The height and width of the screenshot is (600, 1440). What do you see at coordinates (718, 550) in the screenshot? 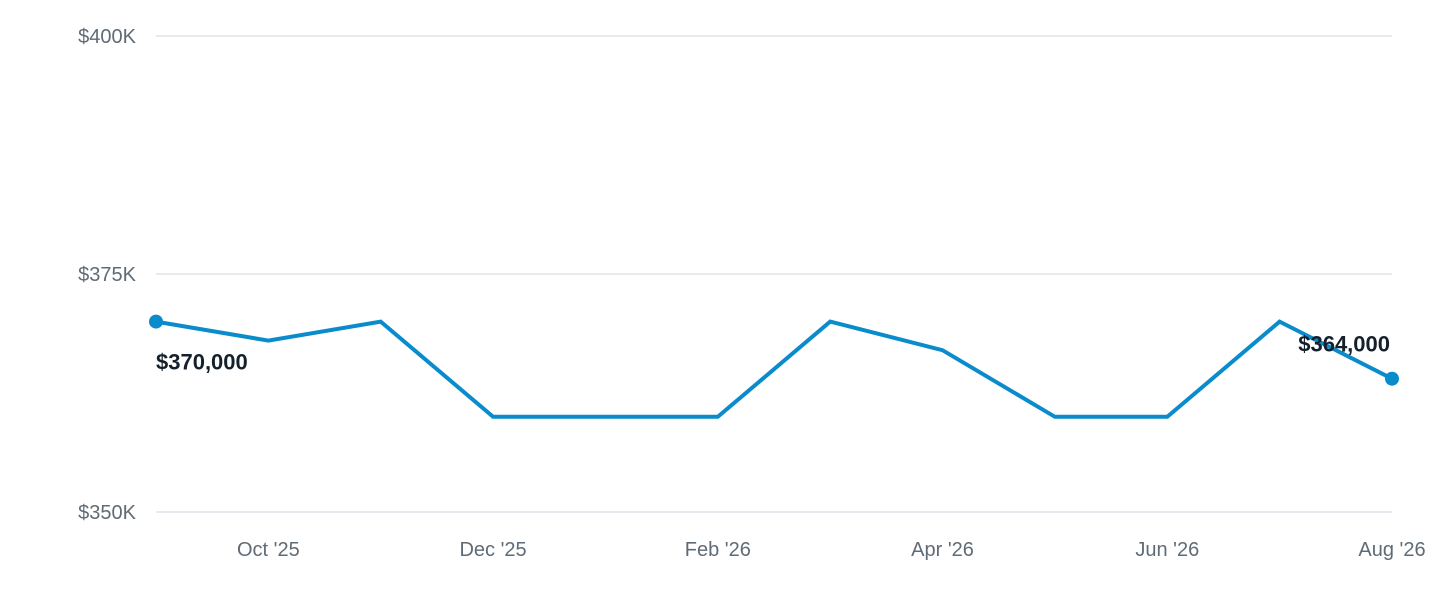
I see `x-tick-label: Feb '26` at bounding box center [718, 550].